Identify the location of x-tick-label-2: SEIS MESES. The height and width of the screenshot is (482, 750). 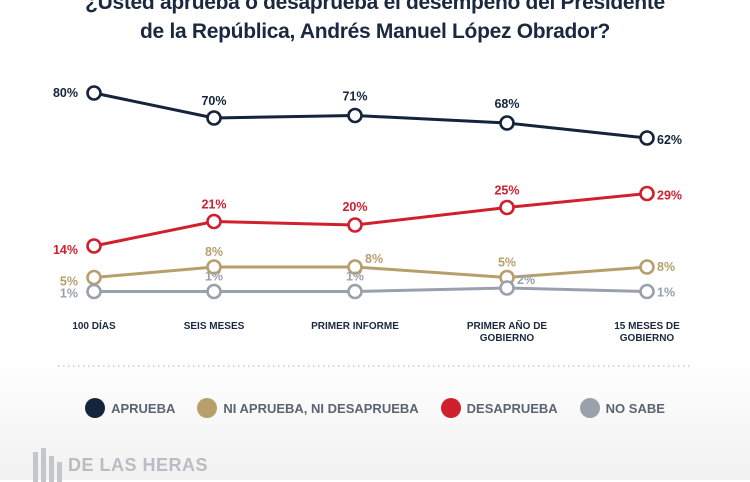
(214, 326).